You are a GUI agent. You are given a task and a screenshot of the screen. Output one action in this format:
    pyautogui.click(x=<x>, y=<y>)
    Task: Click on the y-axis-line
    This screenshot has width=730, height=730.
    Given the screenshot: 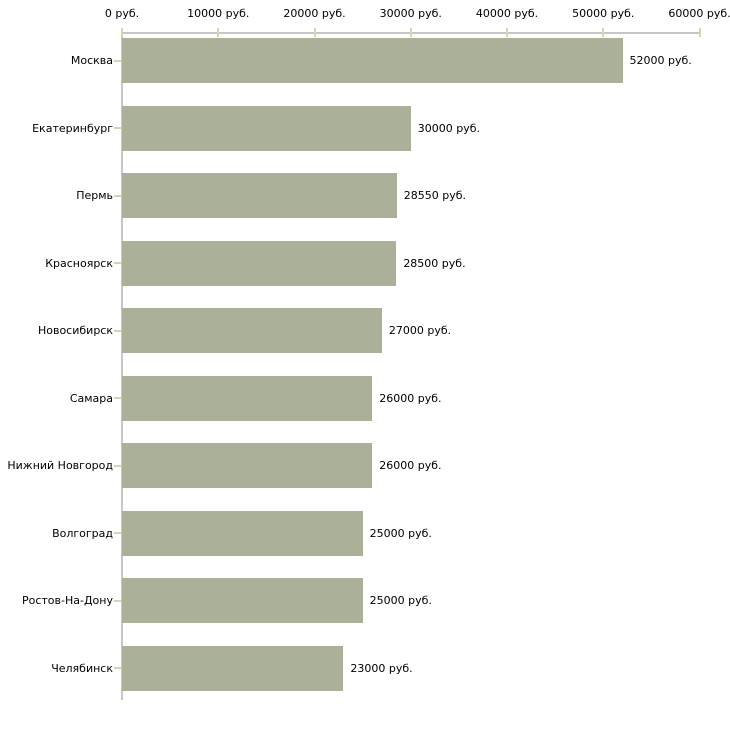 What is the action you would take?
    pyautogui.click(x=122, y=366)
    